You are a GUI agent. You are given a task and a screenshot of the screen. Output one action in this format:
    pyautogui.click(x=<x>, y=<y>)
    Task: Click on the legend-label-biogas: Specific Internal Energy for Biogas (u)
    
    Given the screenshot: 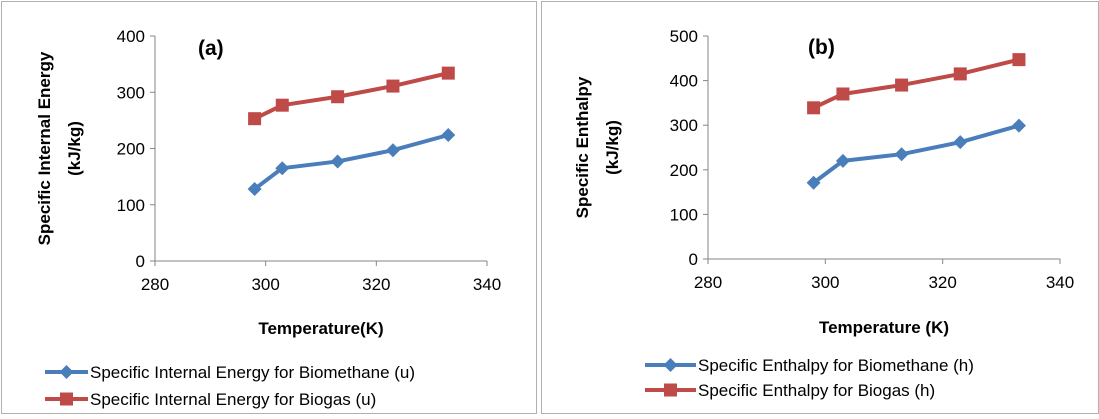 What is the action you would take?
    pyautogui.click(x=233, y=399)
    